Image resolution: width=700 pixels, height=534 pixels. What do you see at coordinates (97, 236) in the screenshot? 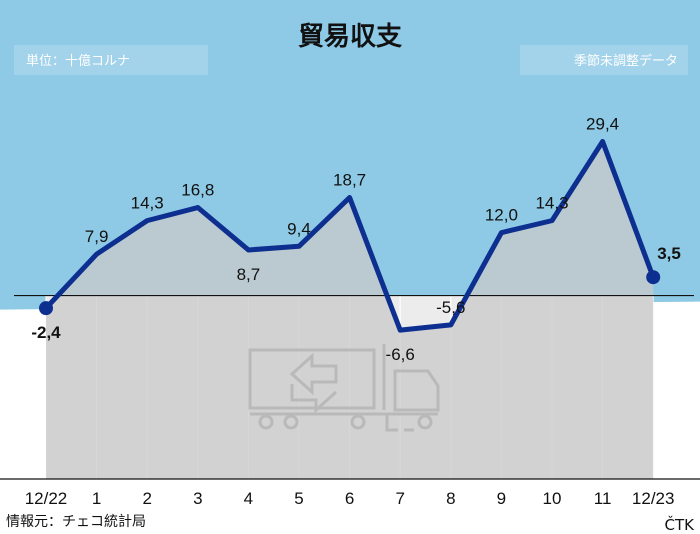
I see `data-label: 7,9` at bounding box center [97, 236].